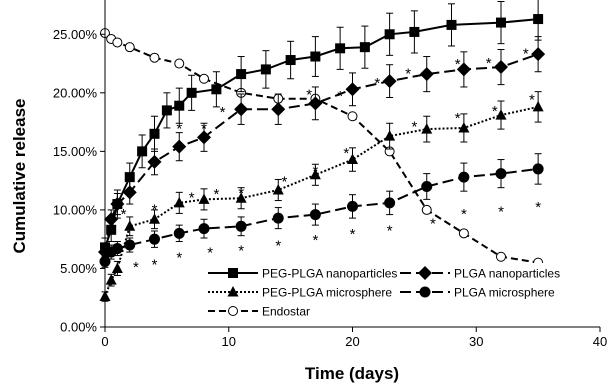 The height and width of the screenshot is (386, 613). I want to click on y-tick-label: 5.00%, so click(78, 268).